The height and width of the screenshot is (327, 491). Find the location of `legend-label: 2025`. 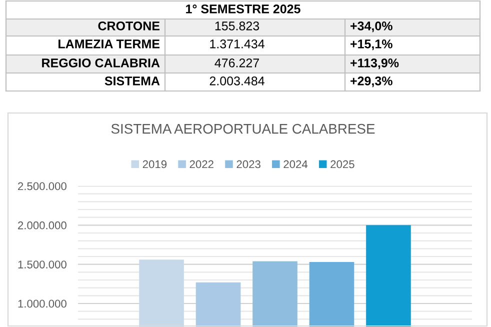

legend-label: 2025 is located at coordinates (342, 164).